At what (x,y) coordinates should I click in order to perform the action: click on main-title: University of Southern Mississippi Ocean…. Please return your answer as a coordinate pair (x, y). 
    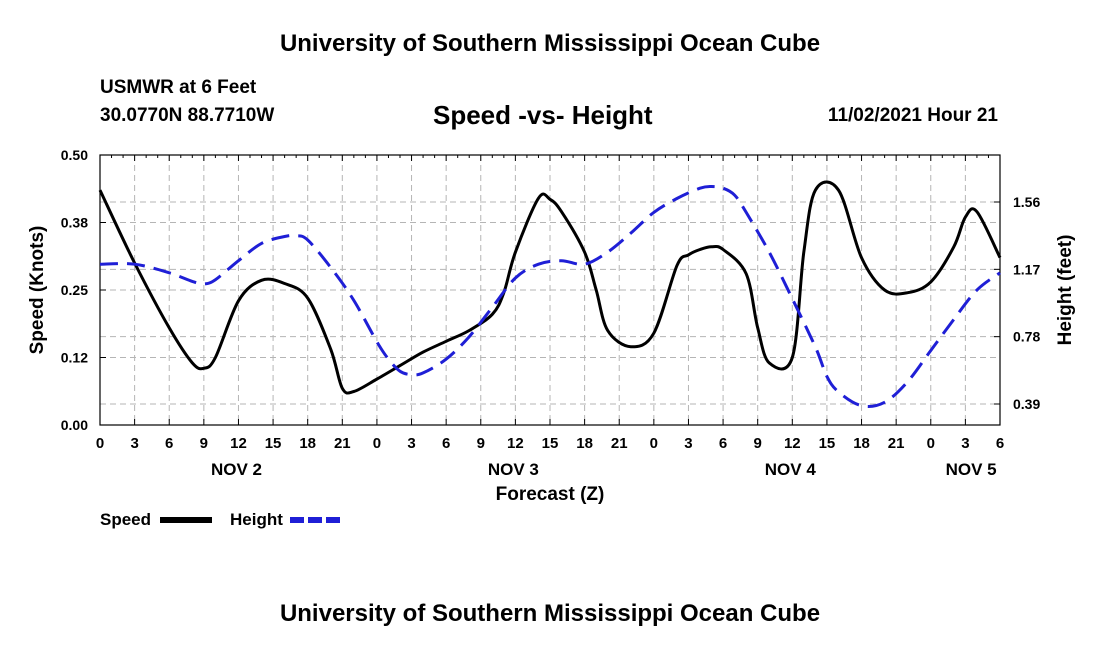
    Looking at the image, I should click on (550, 43).